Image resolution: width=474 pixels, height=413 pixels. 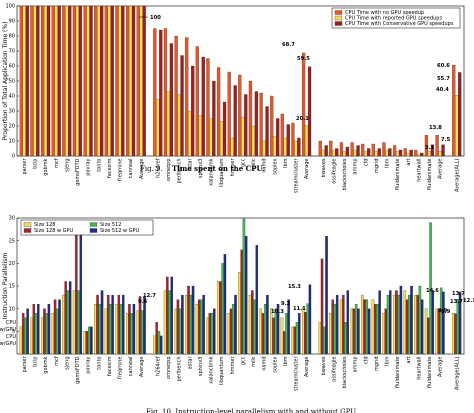 I want to click on x-tick-label: h264ref, so click(x=158, y=366).